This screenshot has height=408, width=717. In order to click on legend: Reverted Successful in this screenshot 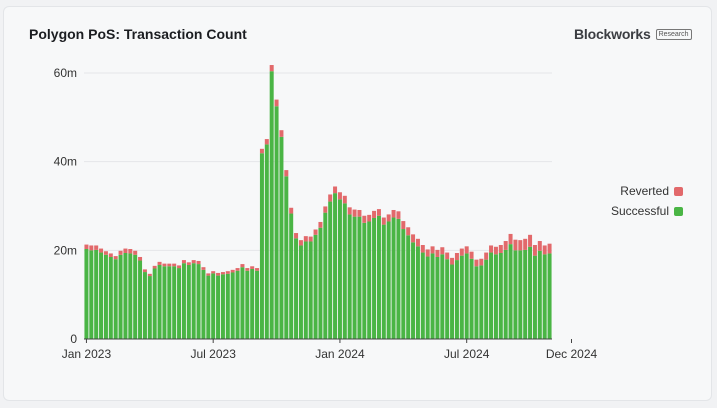, I will do `click(647, 201)`.